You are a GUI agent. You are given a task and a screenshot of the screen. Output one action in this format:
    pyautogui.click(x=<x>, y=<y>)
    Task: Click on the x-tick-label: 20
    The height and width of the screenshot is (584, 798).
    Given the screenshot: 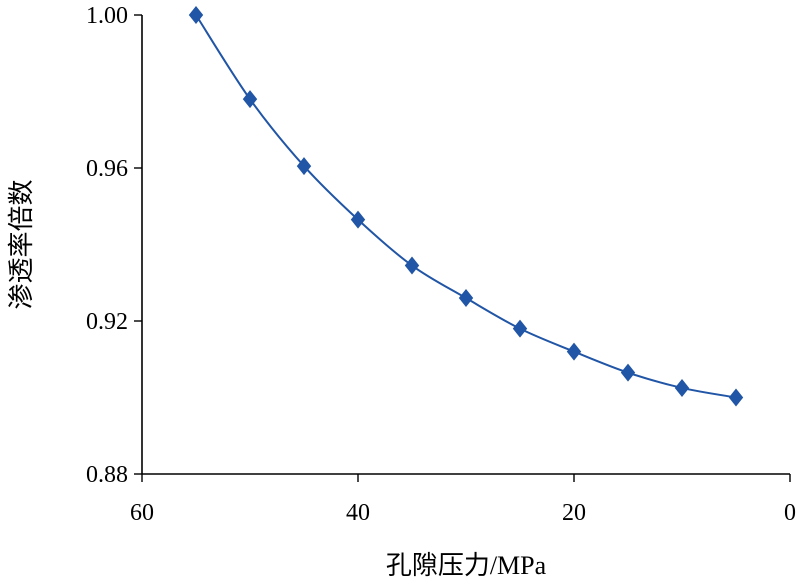 What is the action you would take?
    pyautogui.click(x=574, y=513)
    